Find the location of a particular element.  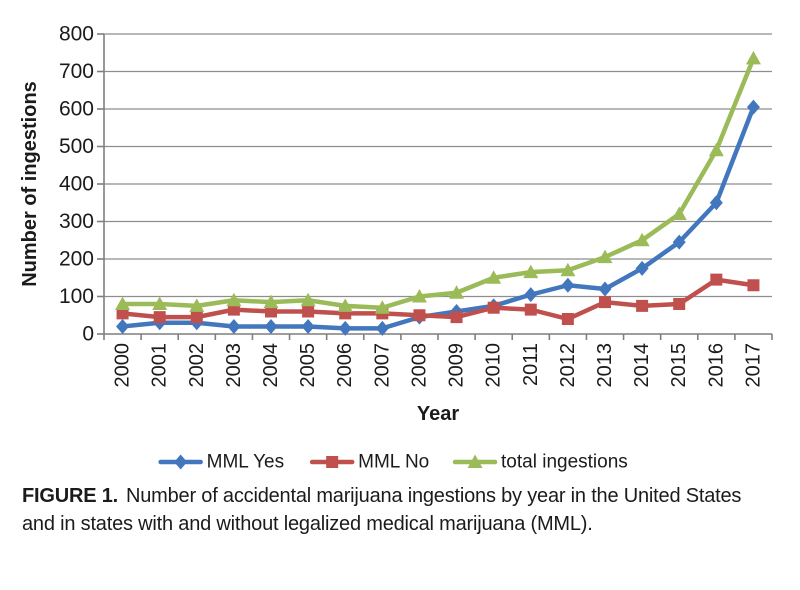

data-point-mml-yes-2011 is located at coordinates (531, 295).